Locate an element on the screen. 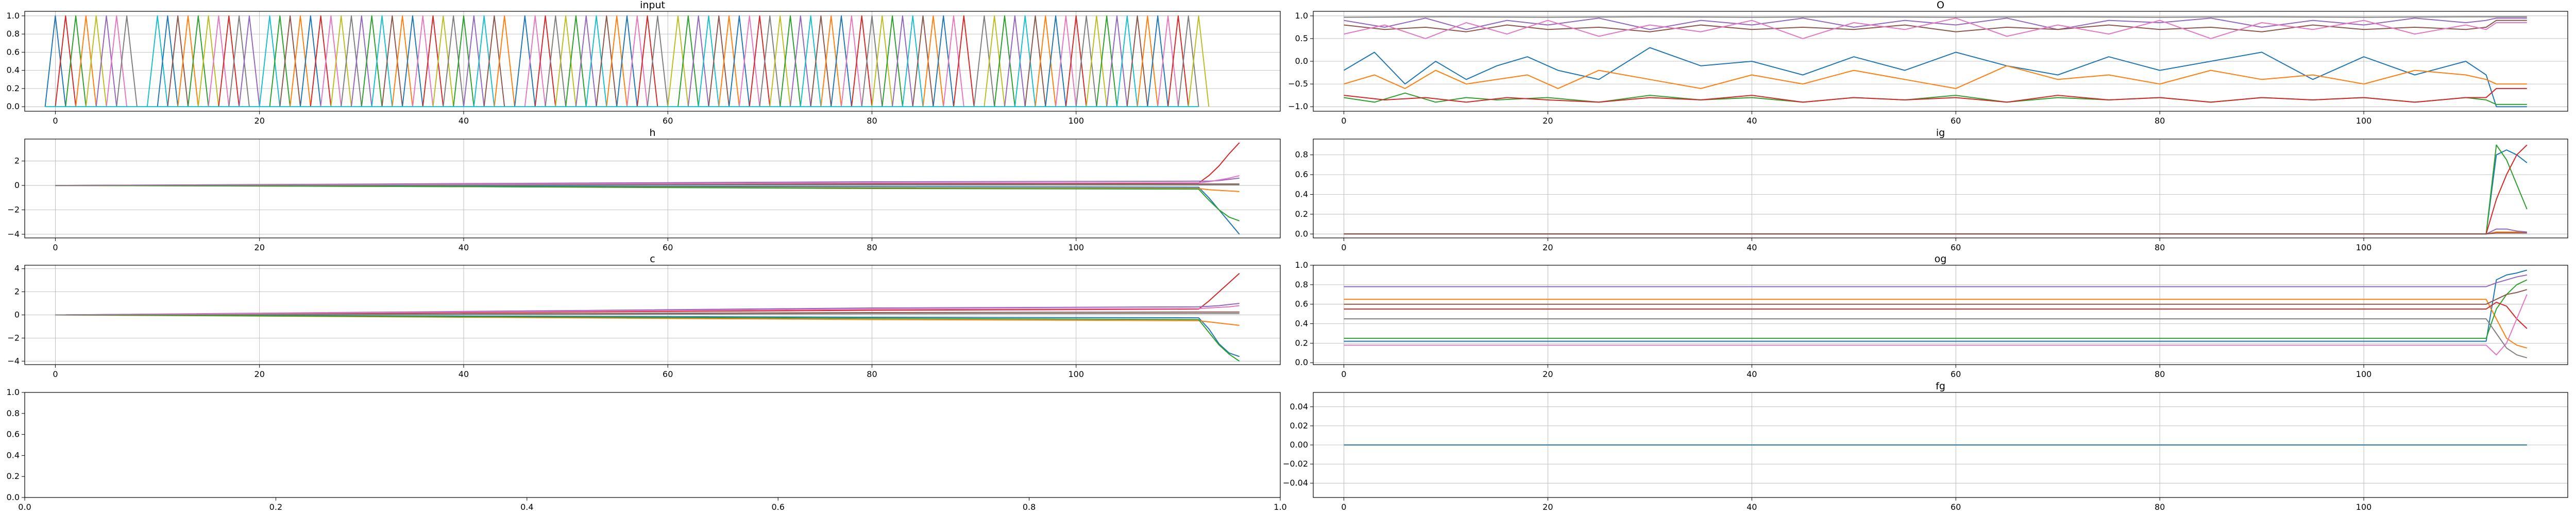 This screenshot has width=2576, height=515. series-O0 is located at coordinates (1935, 77).